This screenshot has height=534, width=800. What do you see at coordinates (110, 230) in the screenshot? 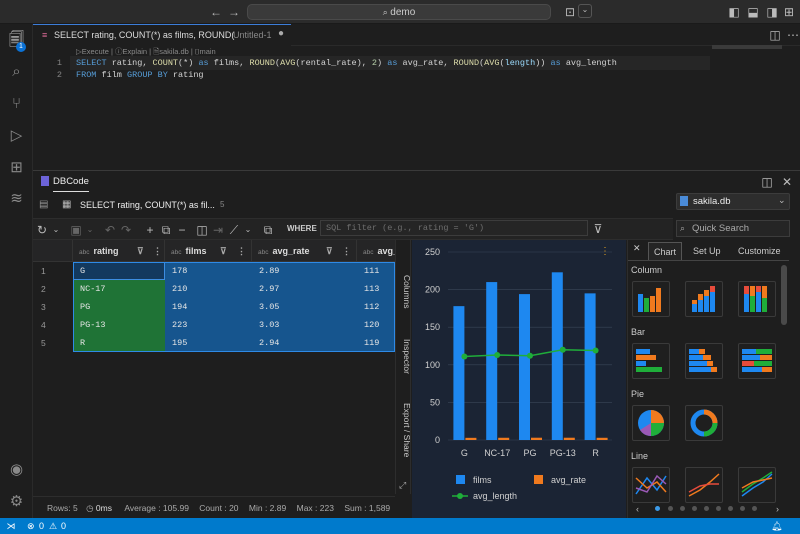
I see `undo-icon: ↶` at bounding box center [110, 230].